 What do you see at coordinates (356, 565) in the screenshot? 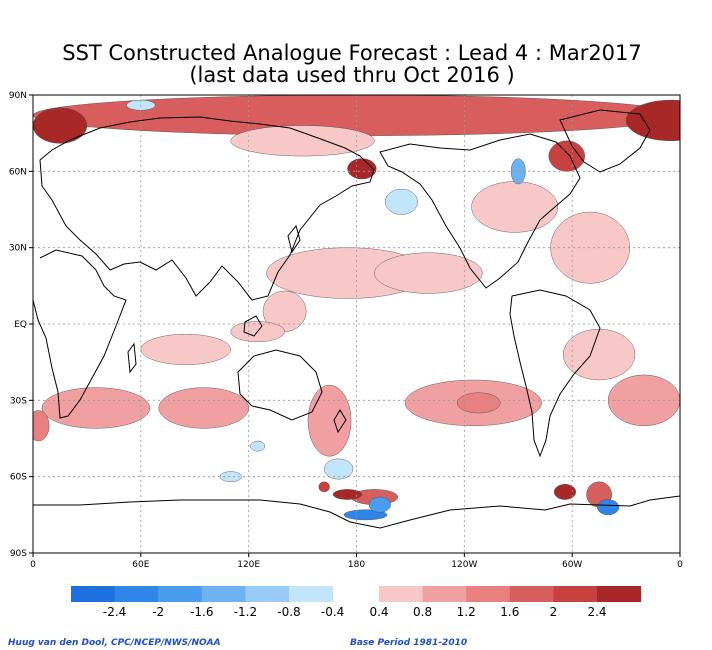
I see `x-tick-label-3: 180` at bounding box center [356, 565].